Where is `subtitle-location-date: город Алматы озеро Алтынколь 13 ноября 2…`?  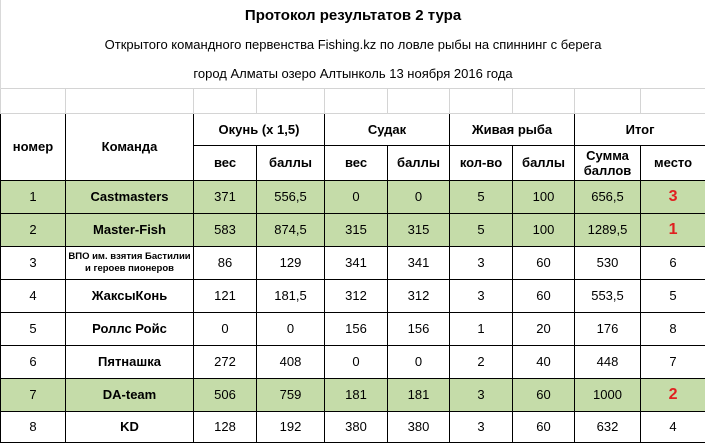 subtitle-location-date: город Алматы озеро Алтынколь 13 ноября 2… is located at coordinates (352, 73).